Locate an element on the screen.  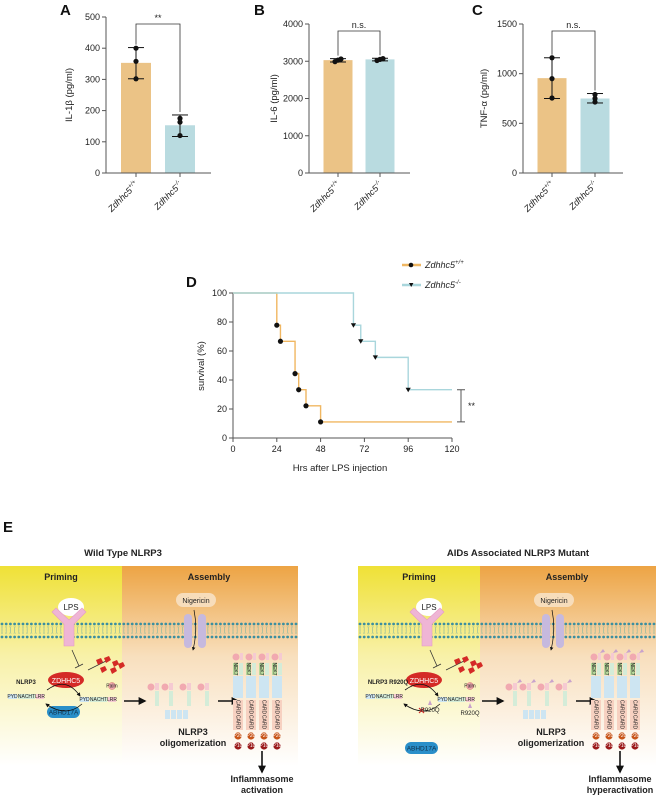
data-point is located at coordinates (341, 59).